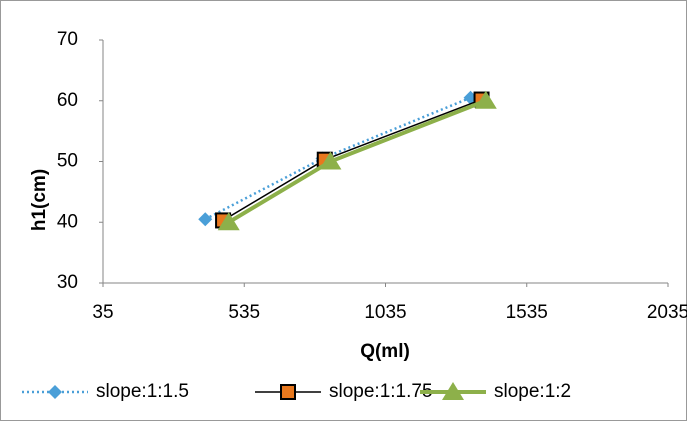  What do you see at coordinates (67, 161) in the screenshot?
I see `y-tick-label: 50` at bounding box center [67, 161].